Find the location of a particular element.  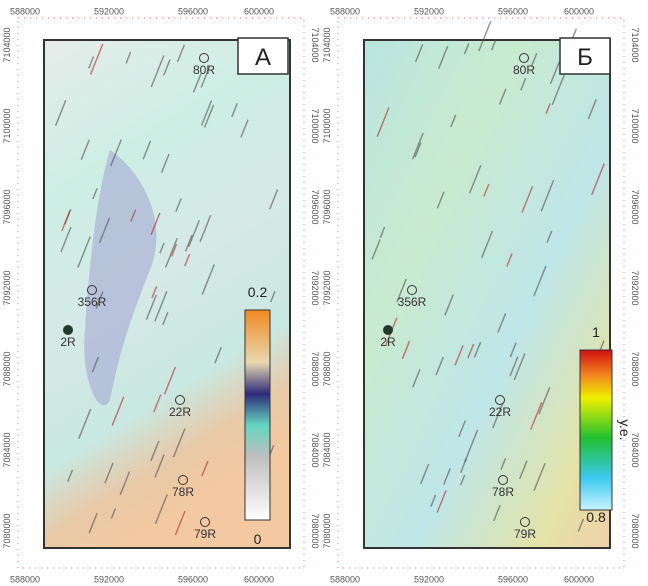

well-label: 80R is located at coordinates (524, 70).